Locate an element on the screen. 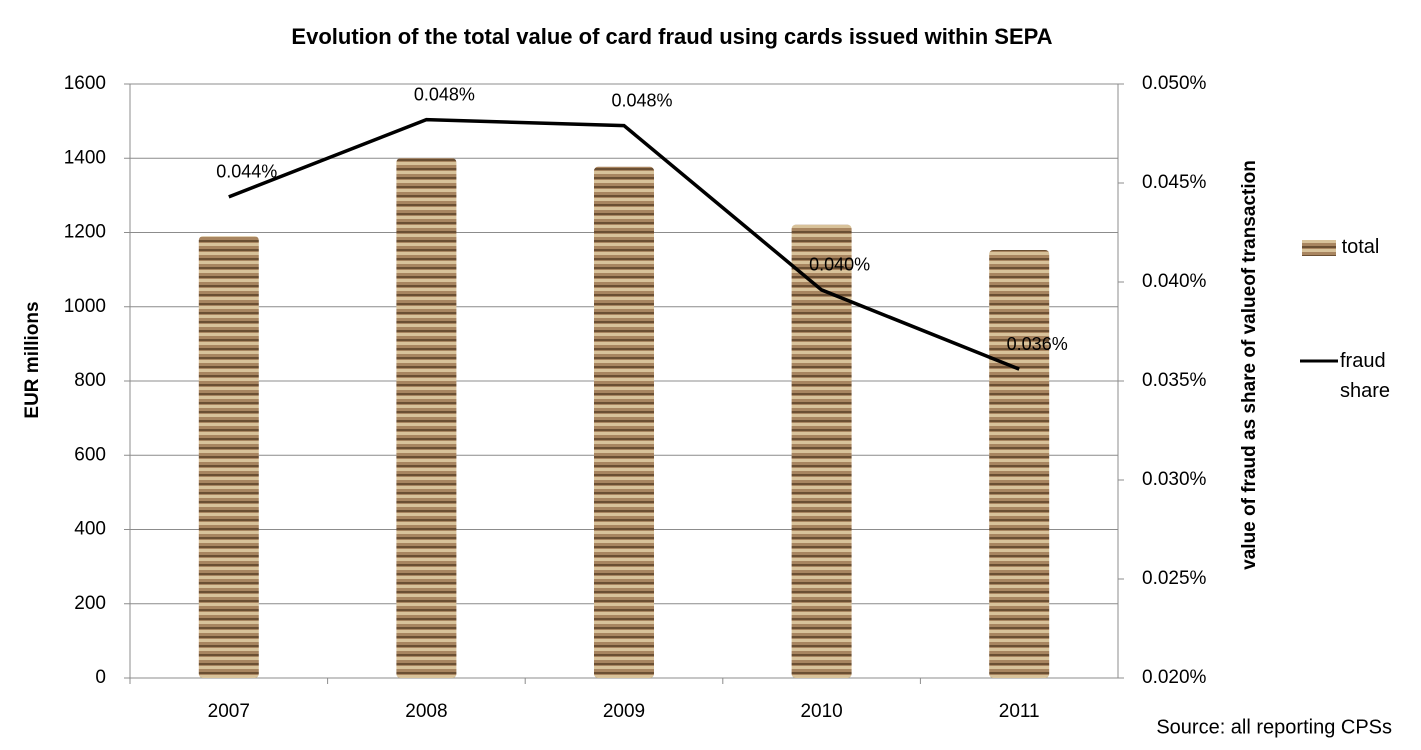  y-tick-label: 400 is located at coordinates (90, 529).